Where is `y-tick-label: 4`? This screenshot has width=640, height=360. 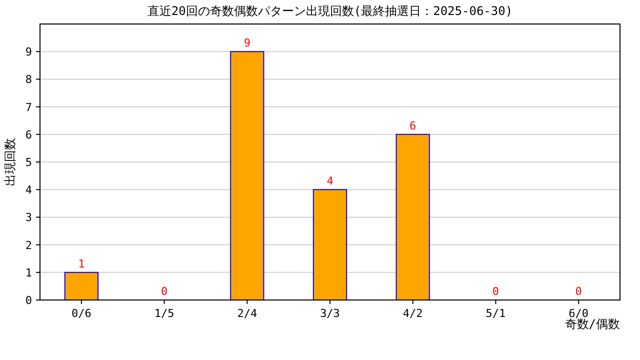
y-tick-label: 4 is located at coordinates (28, 190).